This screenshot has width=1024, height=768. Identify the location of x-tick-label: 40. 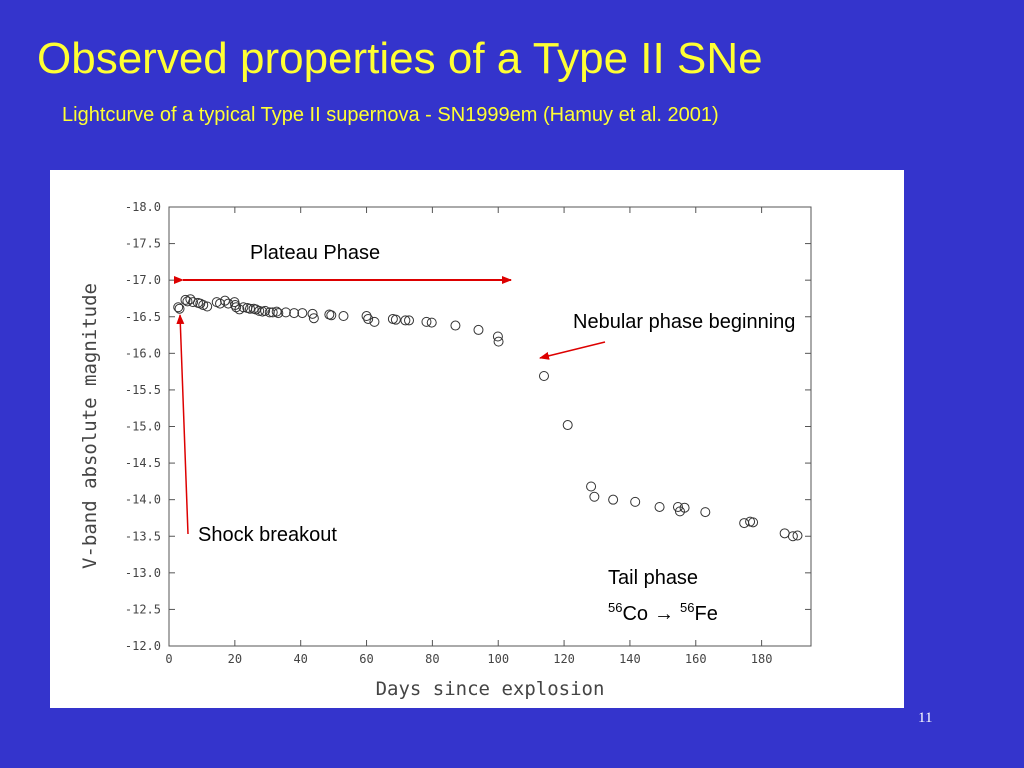
(300, 659).